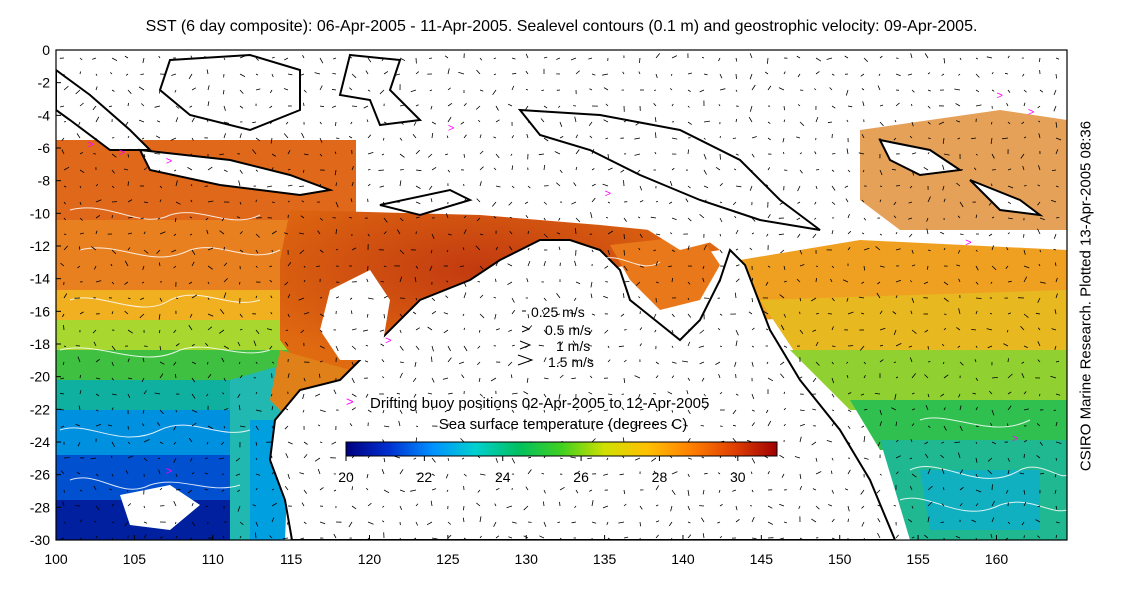  What do you see at coordinates (40, 213) in the screenshot?
I see `y-tick-label: -10` at bounding box center [40, 213].